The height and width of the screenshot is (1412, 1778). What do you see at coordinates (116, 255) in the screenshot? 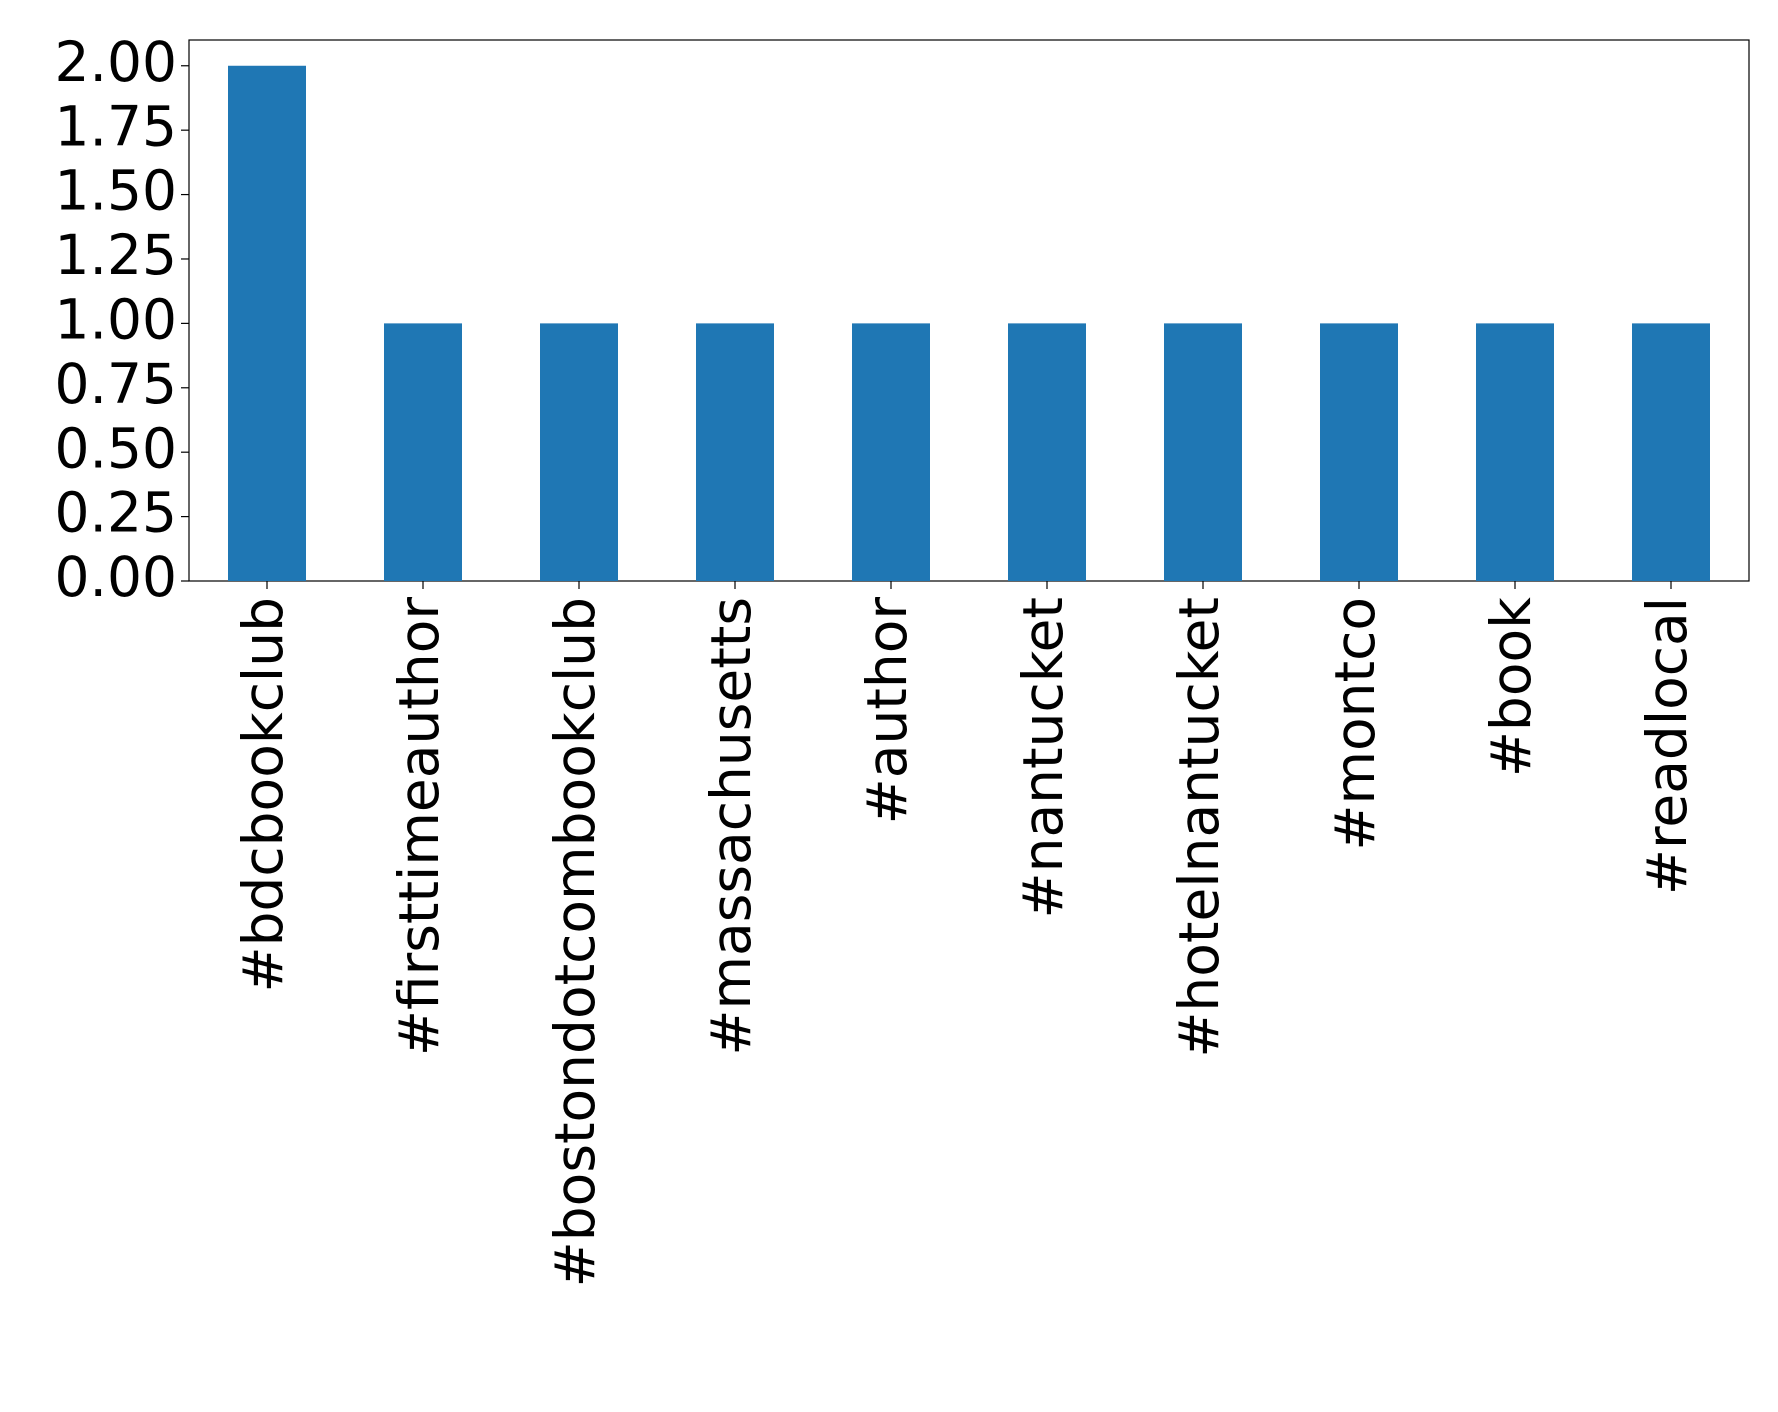
I see `y-tick-label: 1.25` at bounding box center [116, 255].